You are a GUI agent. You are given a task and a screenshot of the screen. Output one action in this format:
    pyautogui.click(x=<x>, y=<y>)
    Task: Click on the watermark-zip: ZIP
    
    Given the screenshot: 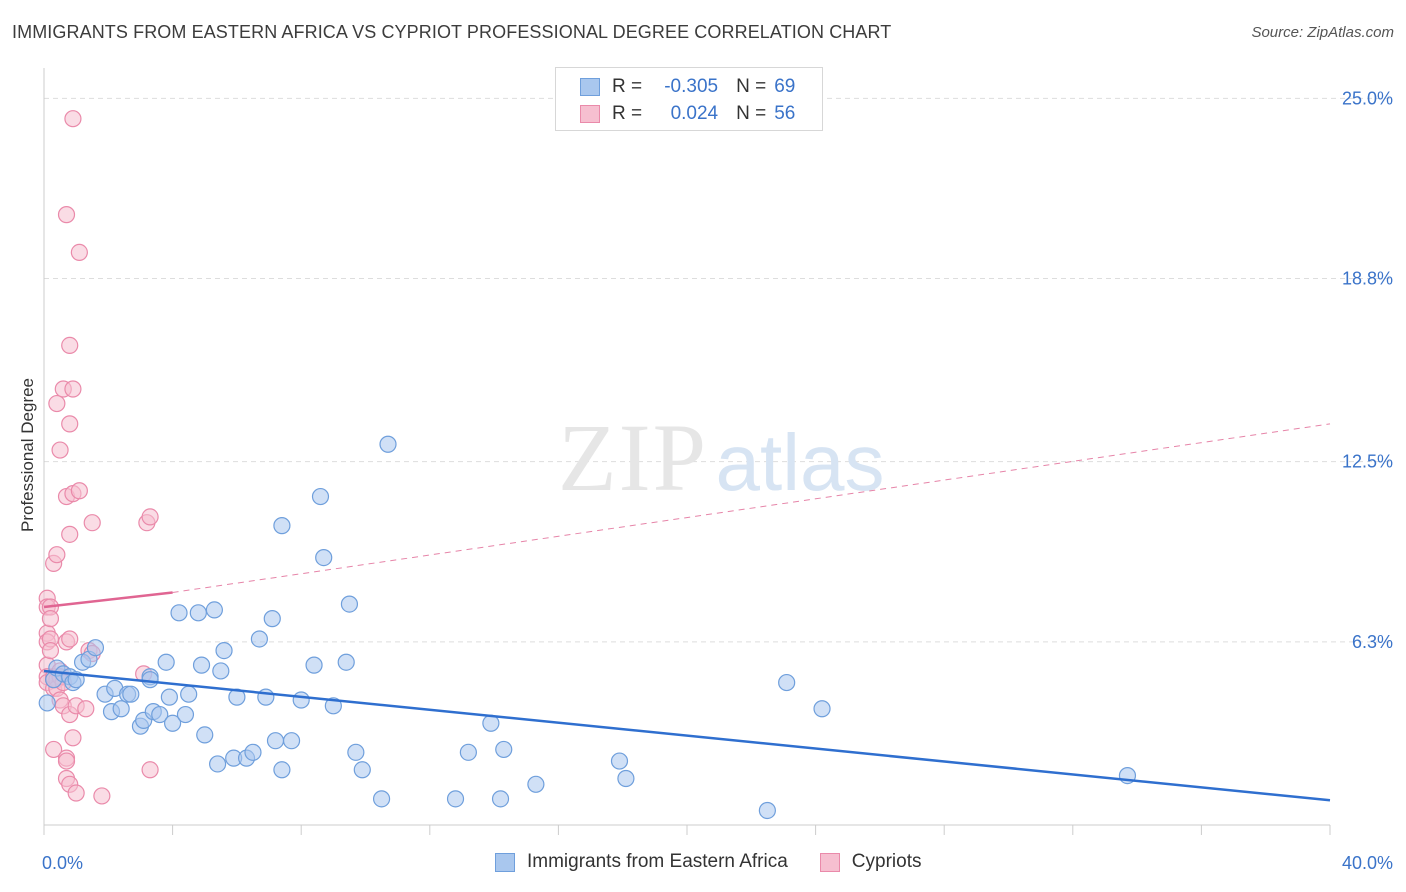 What is the action you would take?
    pyautogui.click(x=633, y=457)
    